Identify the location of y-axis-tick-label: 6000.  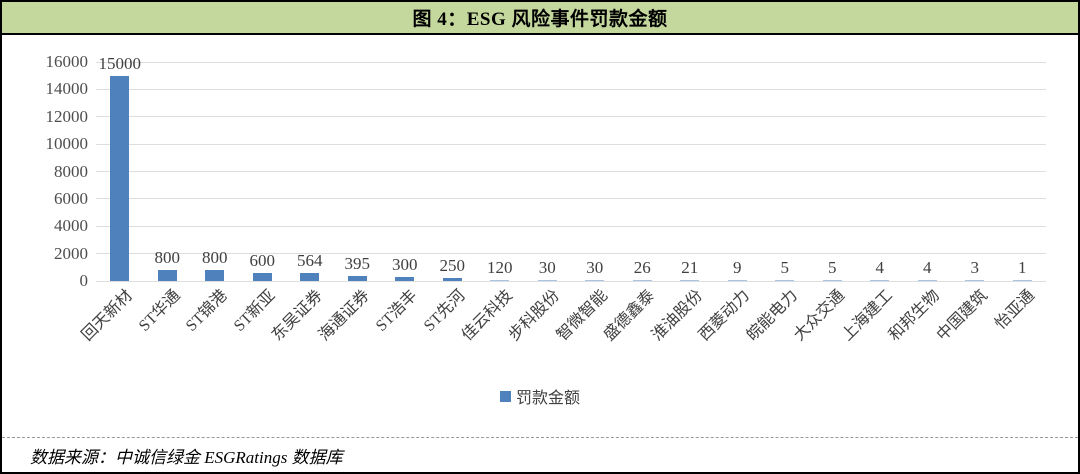
(71, 198).